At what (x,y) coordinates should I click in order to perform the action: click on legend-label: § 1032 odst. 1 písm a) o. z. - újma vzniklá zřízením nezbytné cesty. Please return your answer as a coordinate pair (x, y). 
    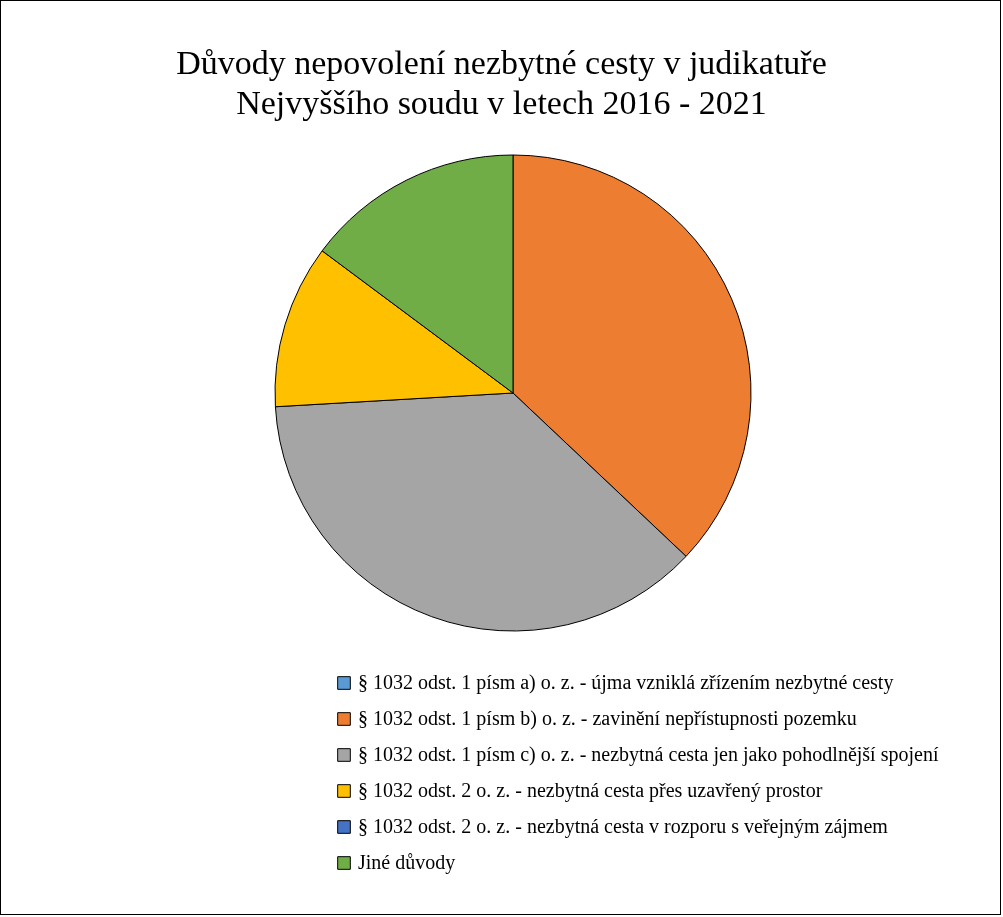
    Looking at the image, I should click on (626, 682).